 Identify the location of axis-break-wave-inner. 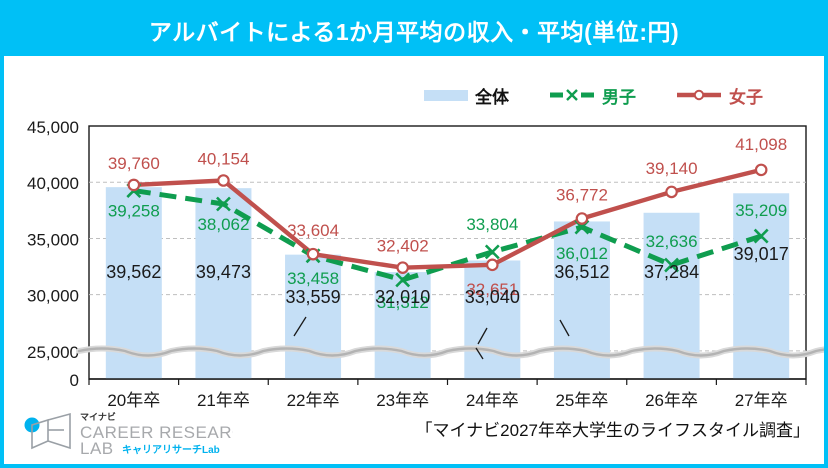
(450, 352).